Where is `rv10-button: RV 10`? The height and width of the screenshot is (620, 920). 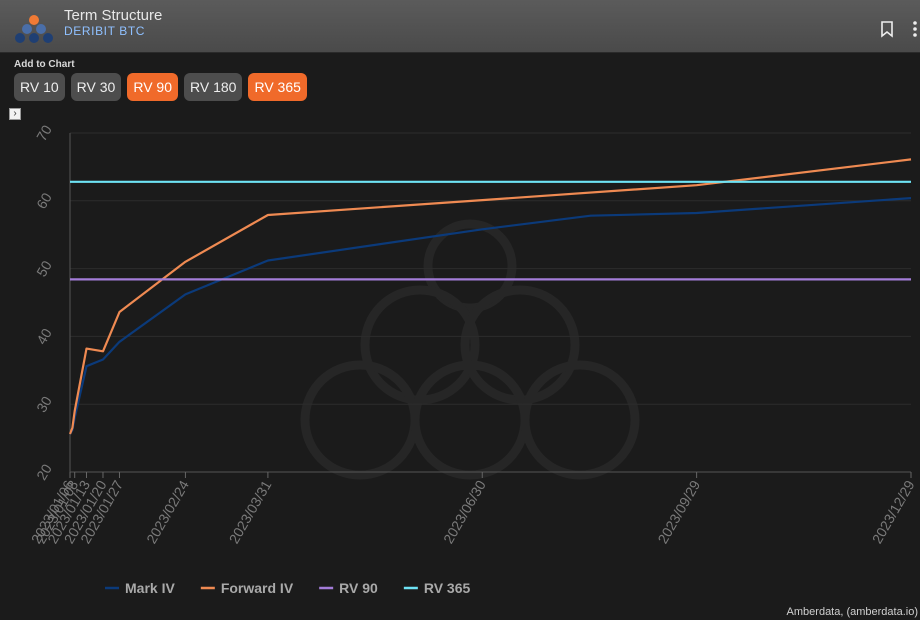 rv10-button: RV 10 is located at coordinates (39, 87).